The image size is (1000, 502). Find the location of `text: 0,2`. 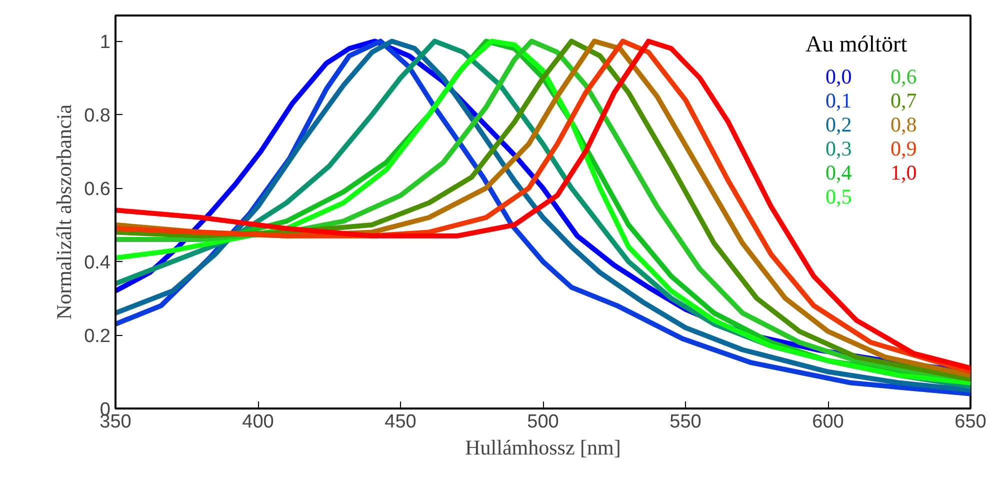

text: 0,2 is located at coordinates (839, 124).